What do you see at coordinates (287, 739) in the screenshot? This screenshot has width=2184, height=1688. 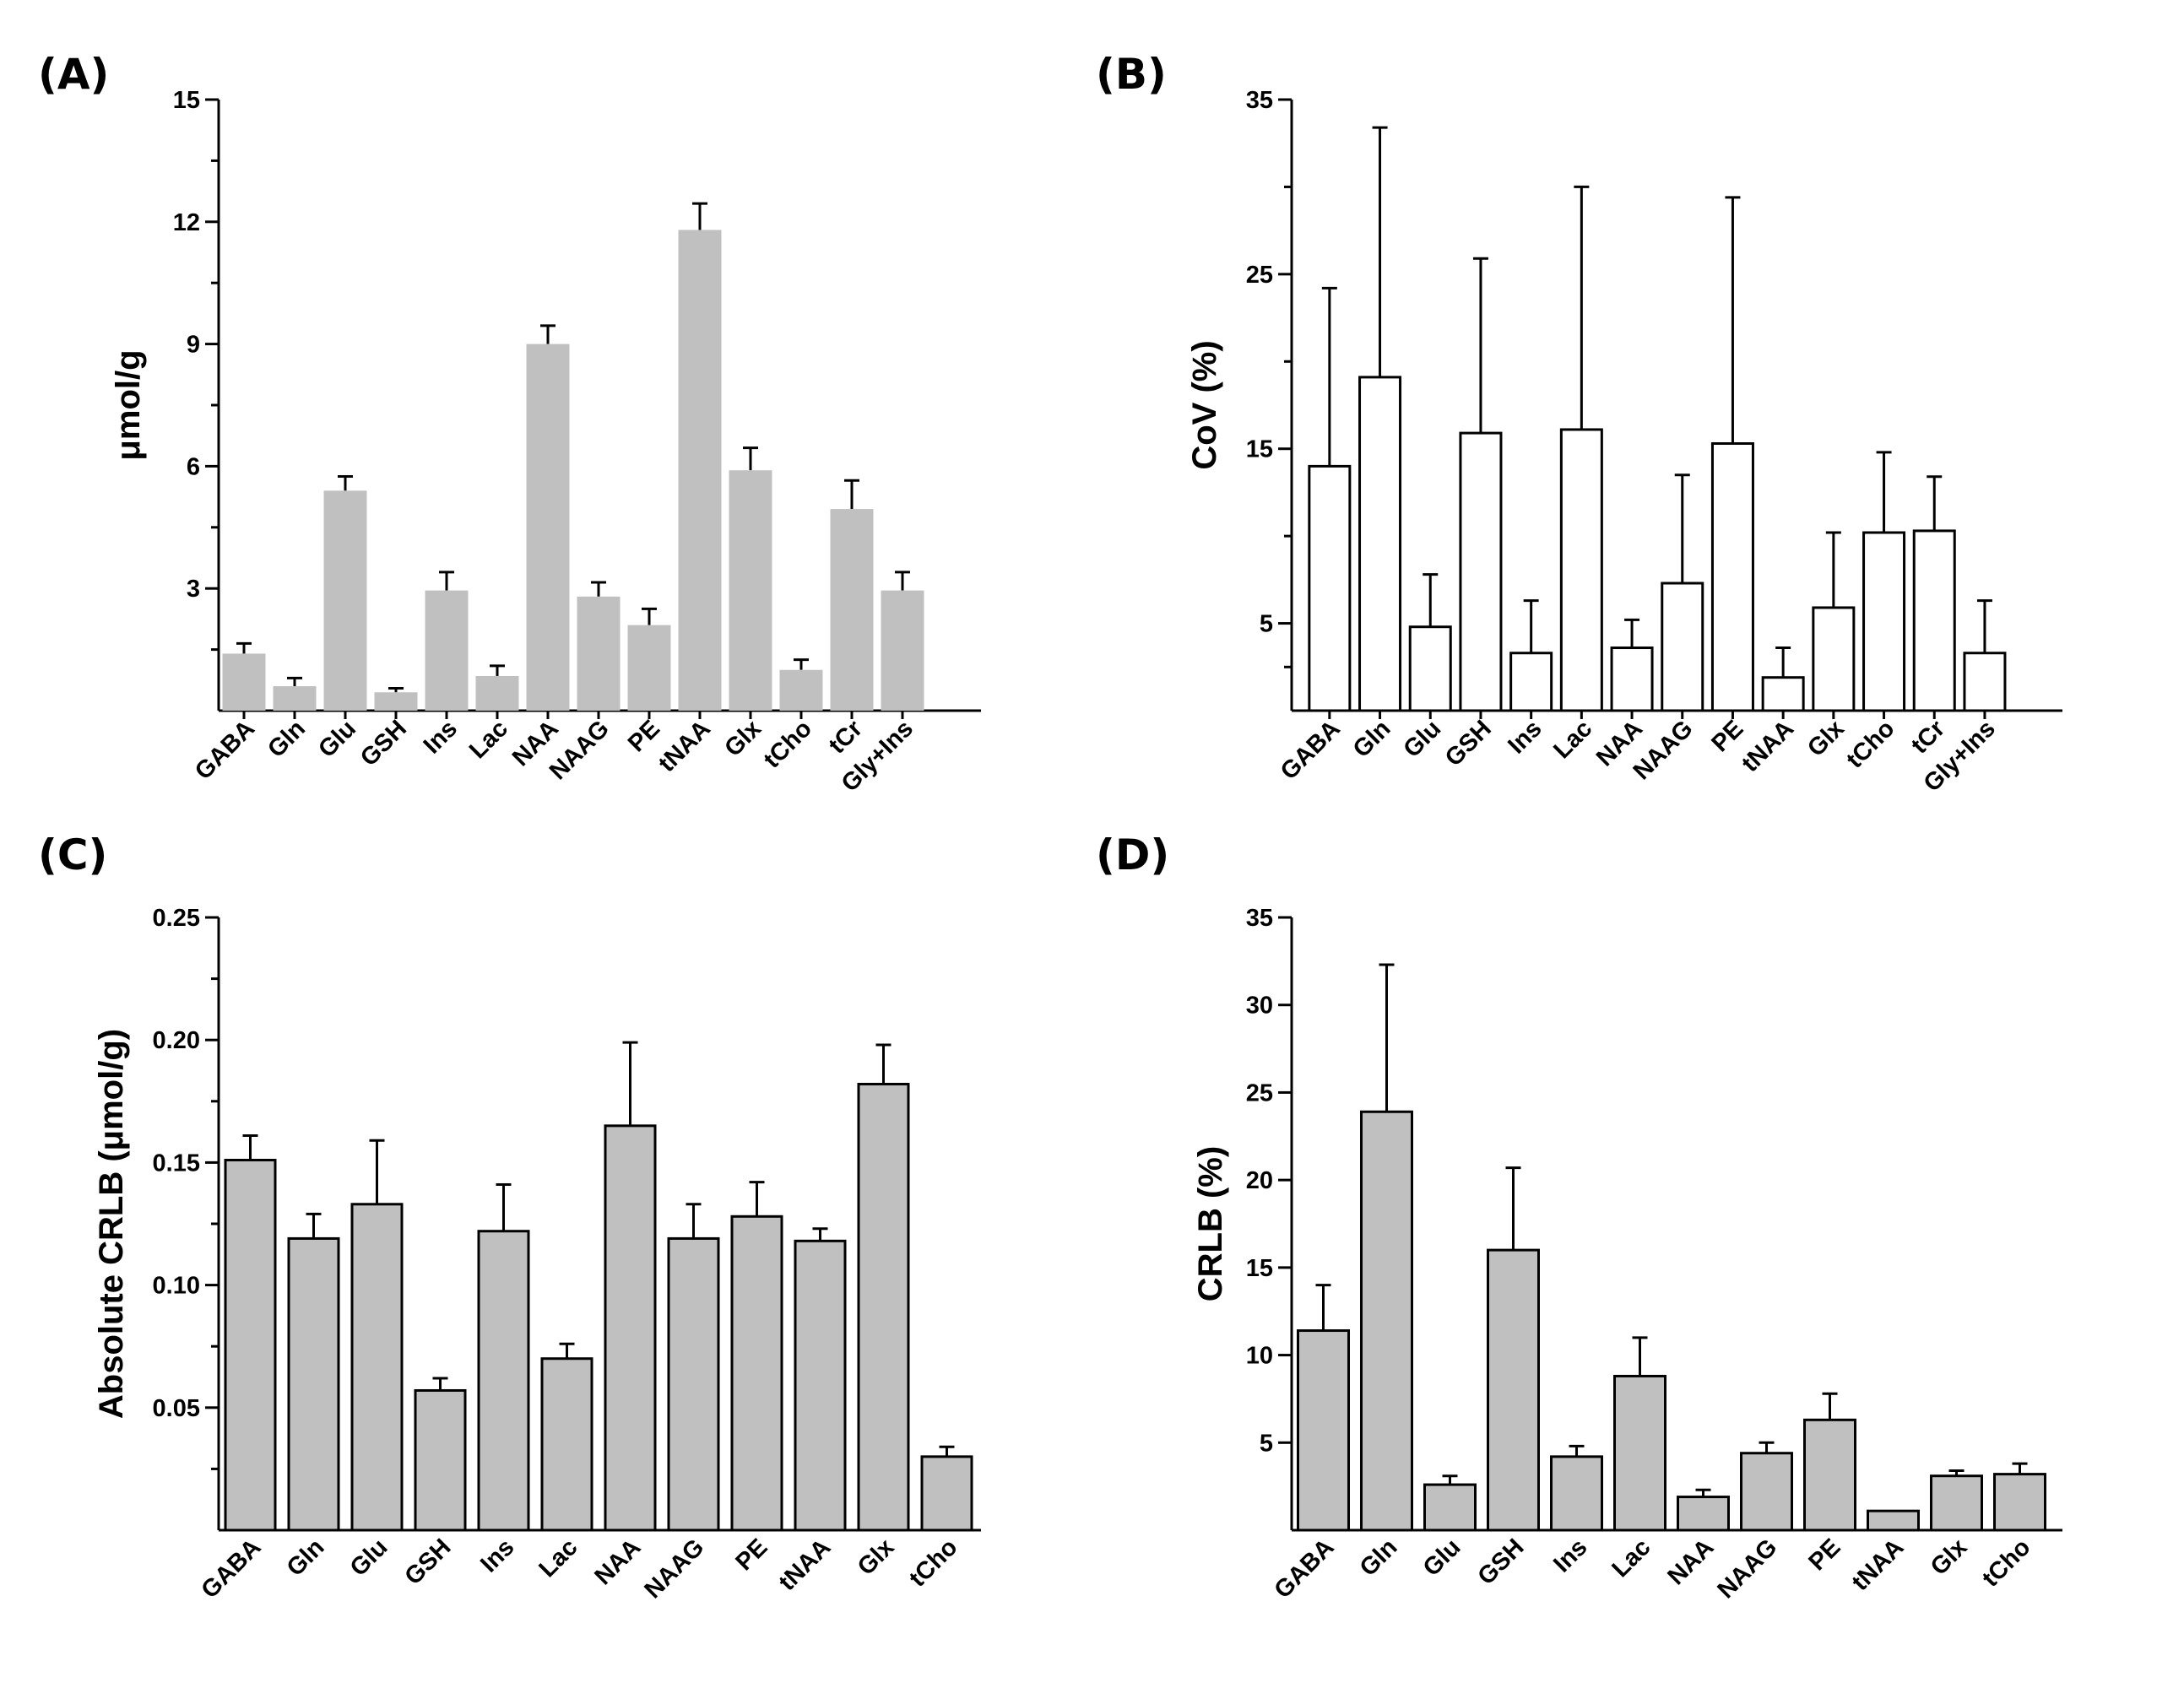 I see `panel-a-category-label: Gln` at bounding box center [287, 739].